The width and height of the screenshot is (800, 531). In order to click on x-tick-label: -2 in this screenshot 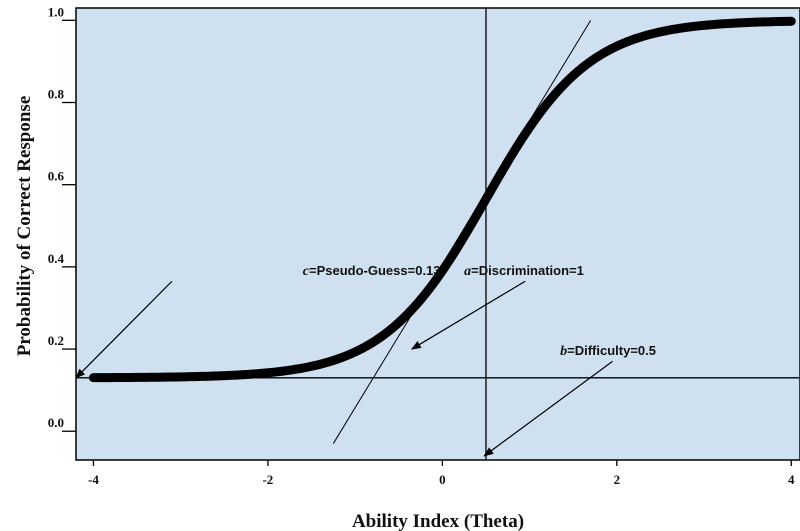, I will do `click(267, 479)`.